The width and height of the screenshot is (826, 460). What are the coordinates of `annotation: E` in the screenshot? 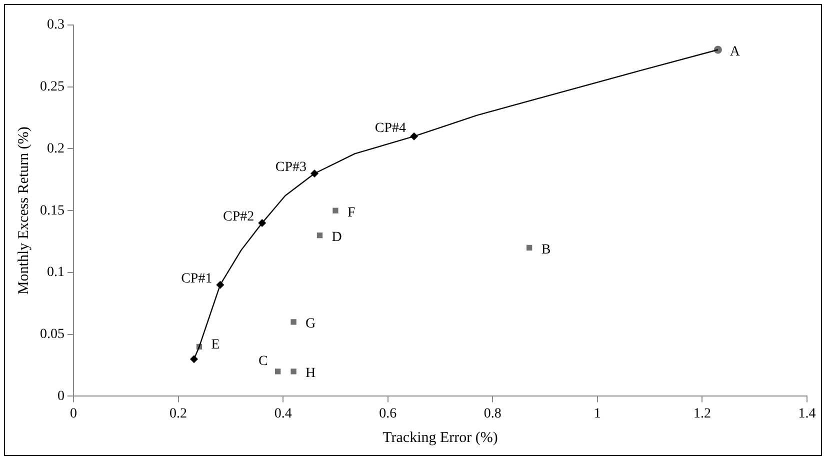 It's located at (215, 344).